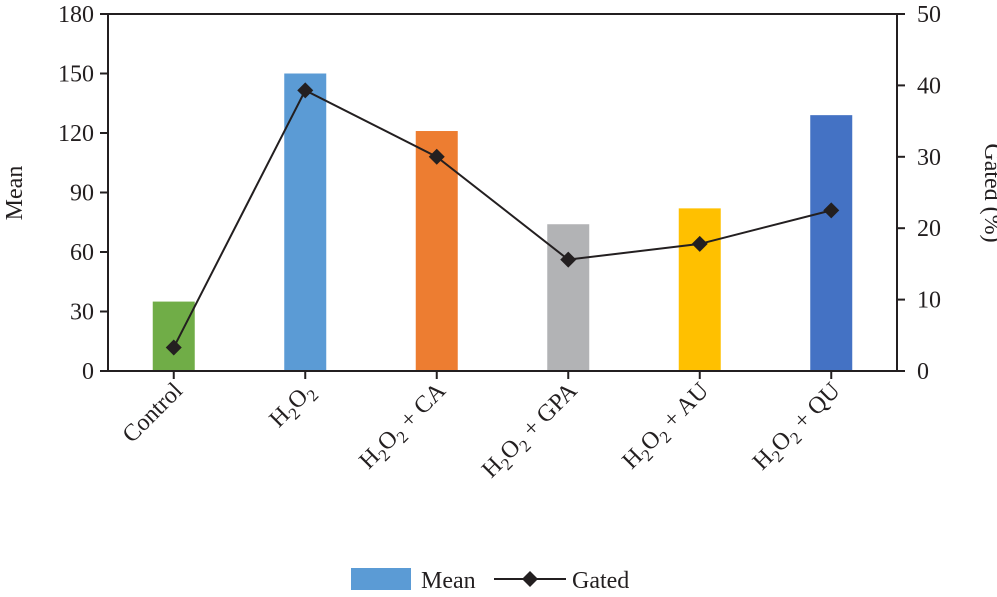  I want to click on left-axis-ticks: 0 30 60 90 120 150 180, so click(83, 193).